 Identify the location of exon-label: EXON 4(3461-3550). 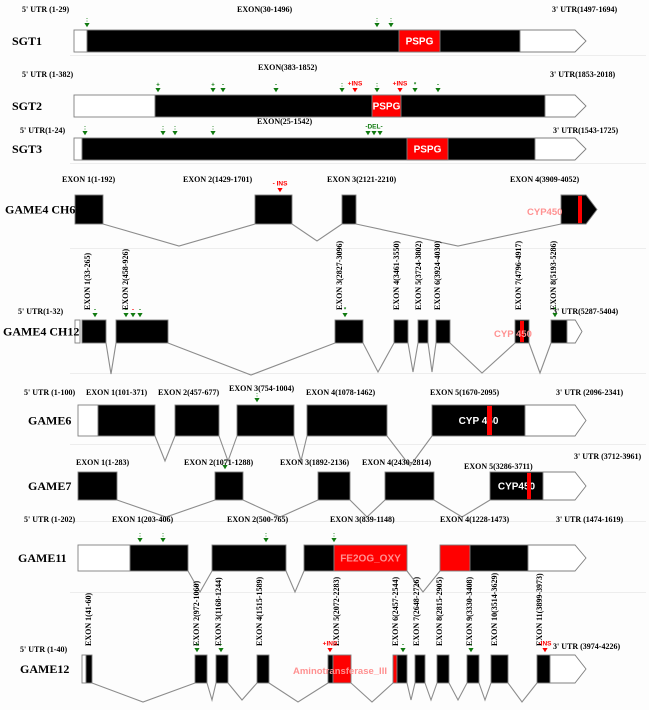
(396, 275).